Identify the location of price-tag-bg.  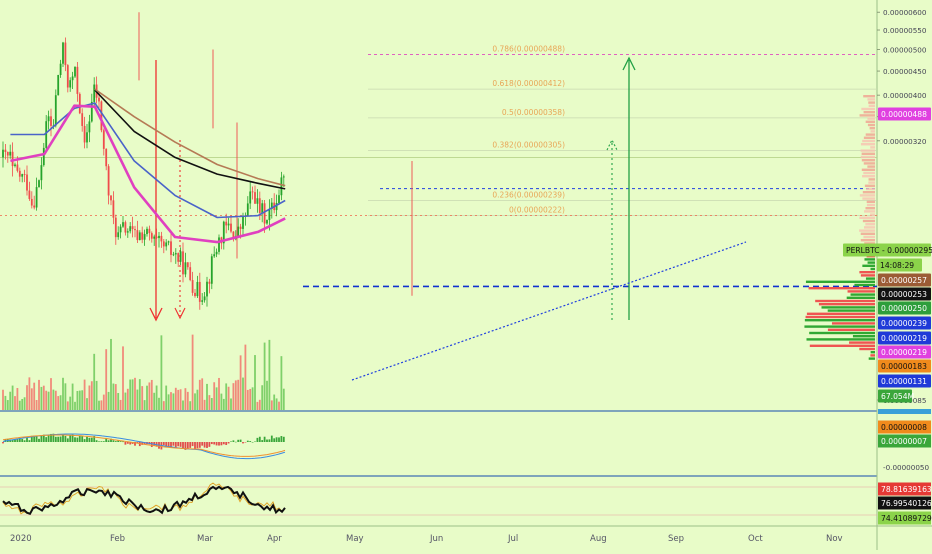
(904, 280).